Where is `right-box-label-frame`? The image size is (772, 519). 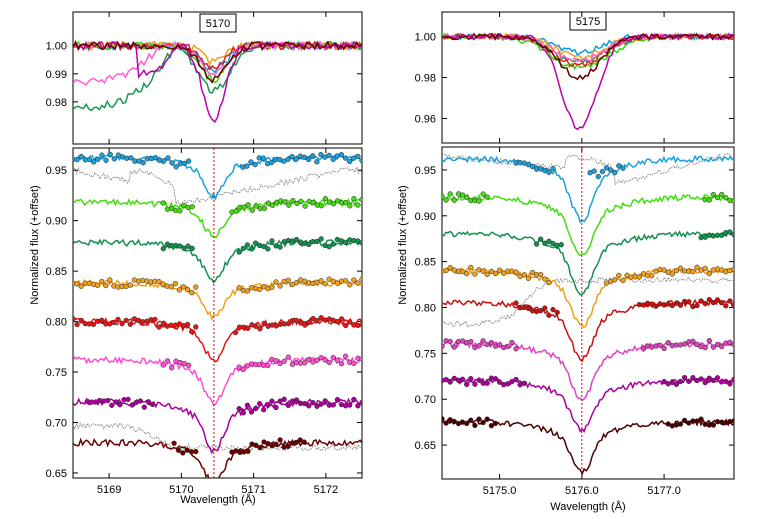 right-box-label-frame is located at coordinates (588, 21).